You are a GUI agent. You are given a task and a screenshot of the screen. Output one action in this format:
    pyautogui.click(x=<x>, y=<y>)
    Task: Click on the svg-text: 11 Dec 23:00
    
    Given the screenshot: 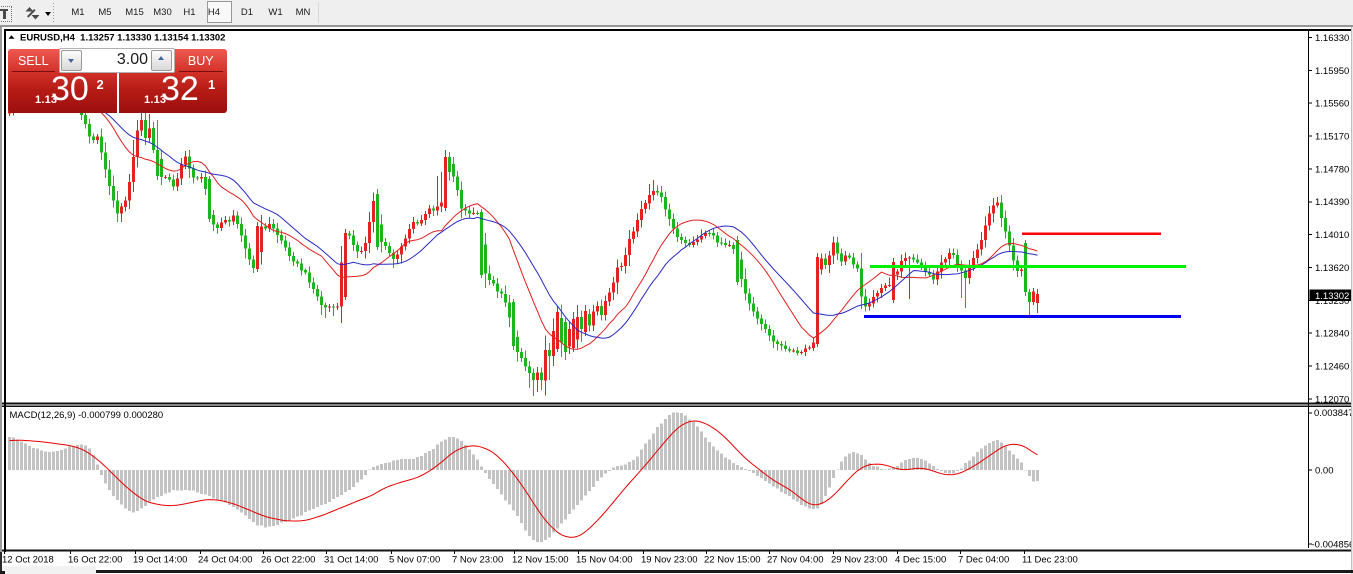 What is the action you would take?
    pyautogui.click(x=1050, y=560)
    